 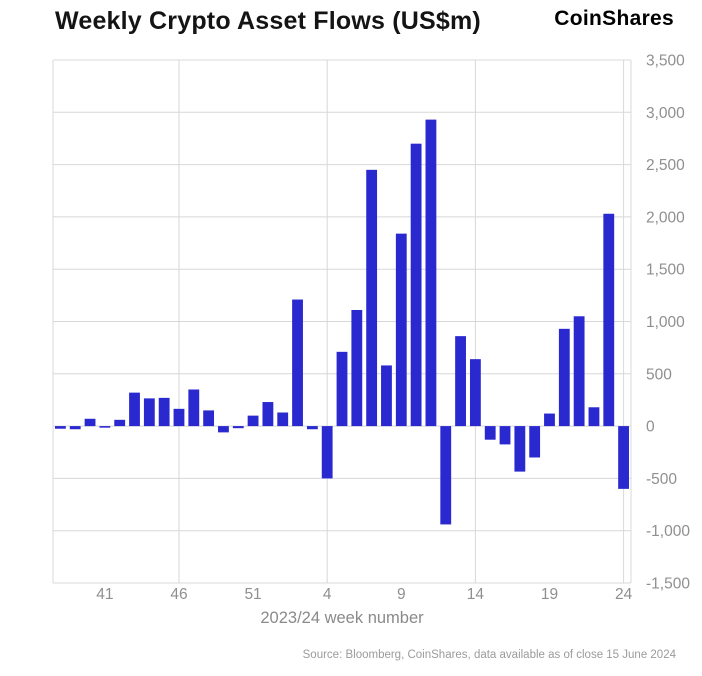 I want to click on y-tick-label: 3,000, so click(x=665, y=113).